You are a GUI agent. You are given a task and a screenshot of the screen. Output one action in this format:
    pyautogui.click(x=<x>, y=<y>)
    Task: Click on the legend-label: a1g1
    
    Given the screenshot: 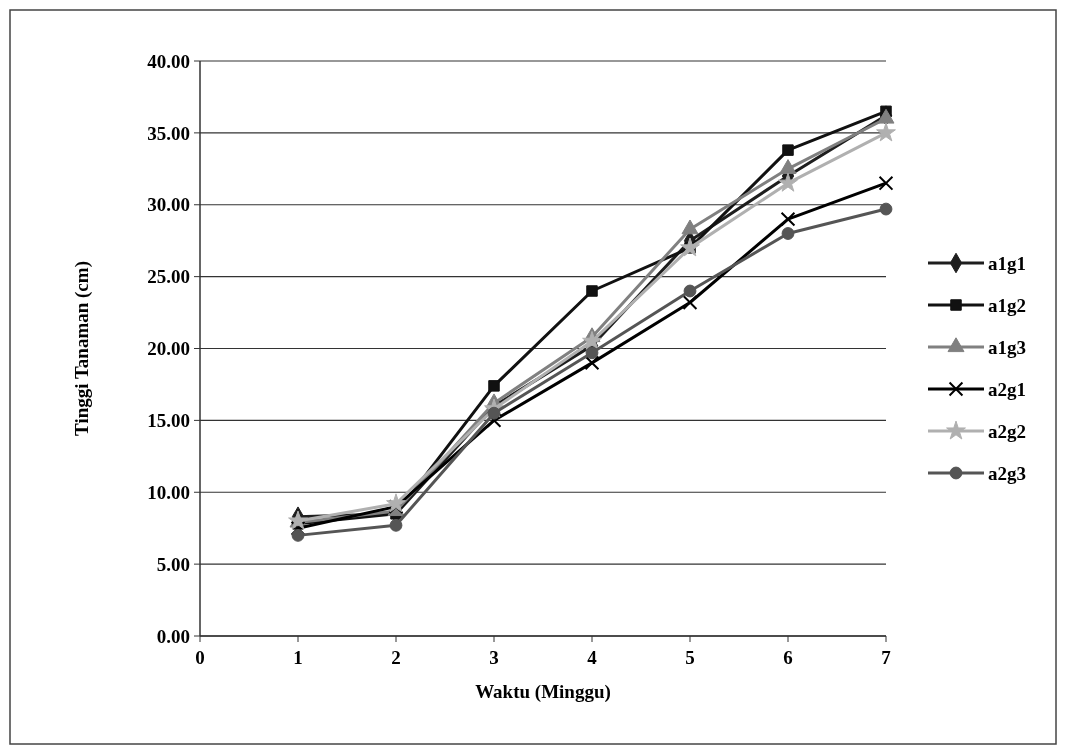 What is the action you would take?
    pyautogui.click(x=1007, y=263)
    